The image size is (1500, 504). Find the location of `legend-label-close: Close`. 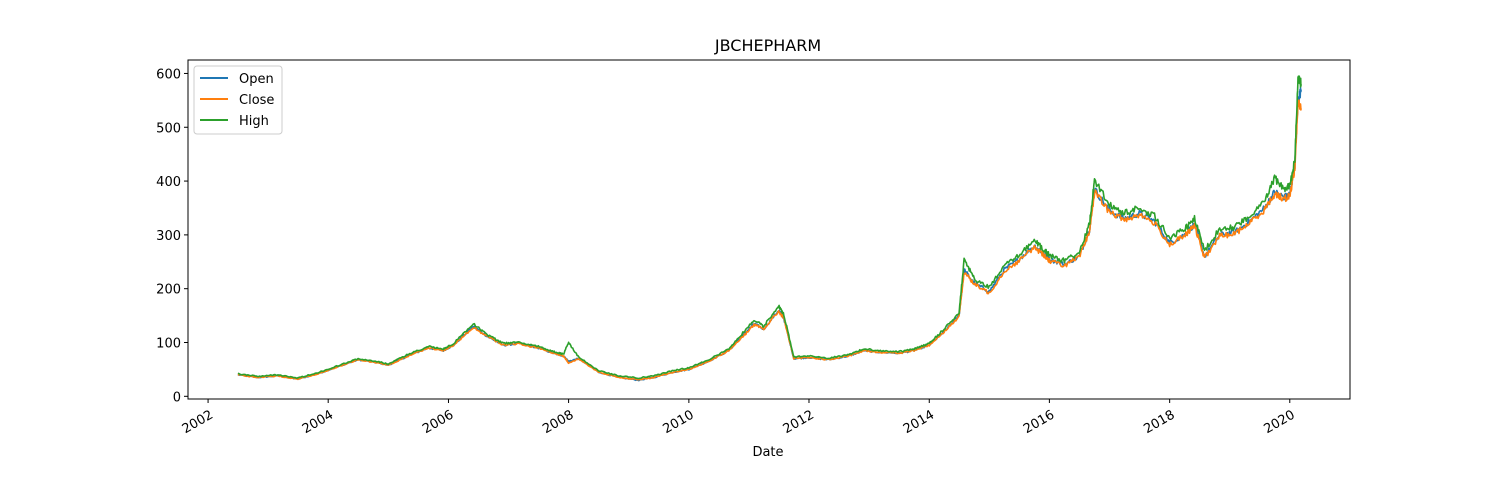

legend-label-close: Close is located at coordinates (256, 100).